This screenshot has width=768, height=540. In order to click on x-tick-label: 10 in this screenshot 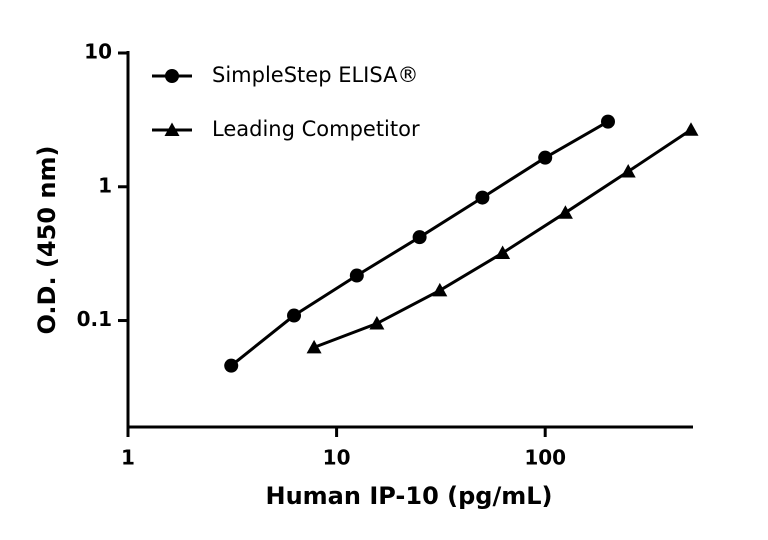, I will do `click(337, 458)`.